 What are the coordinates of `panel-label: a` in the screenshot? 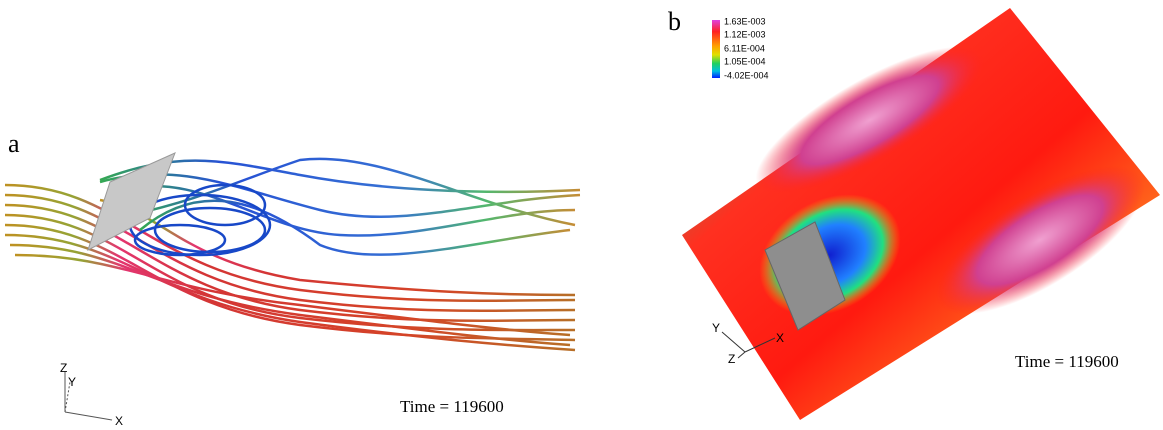 It's located at (14, 143).